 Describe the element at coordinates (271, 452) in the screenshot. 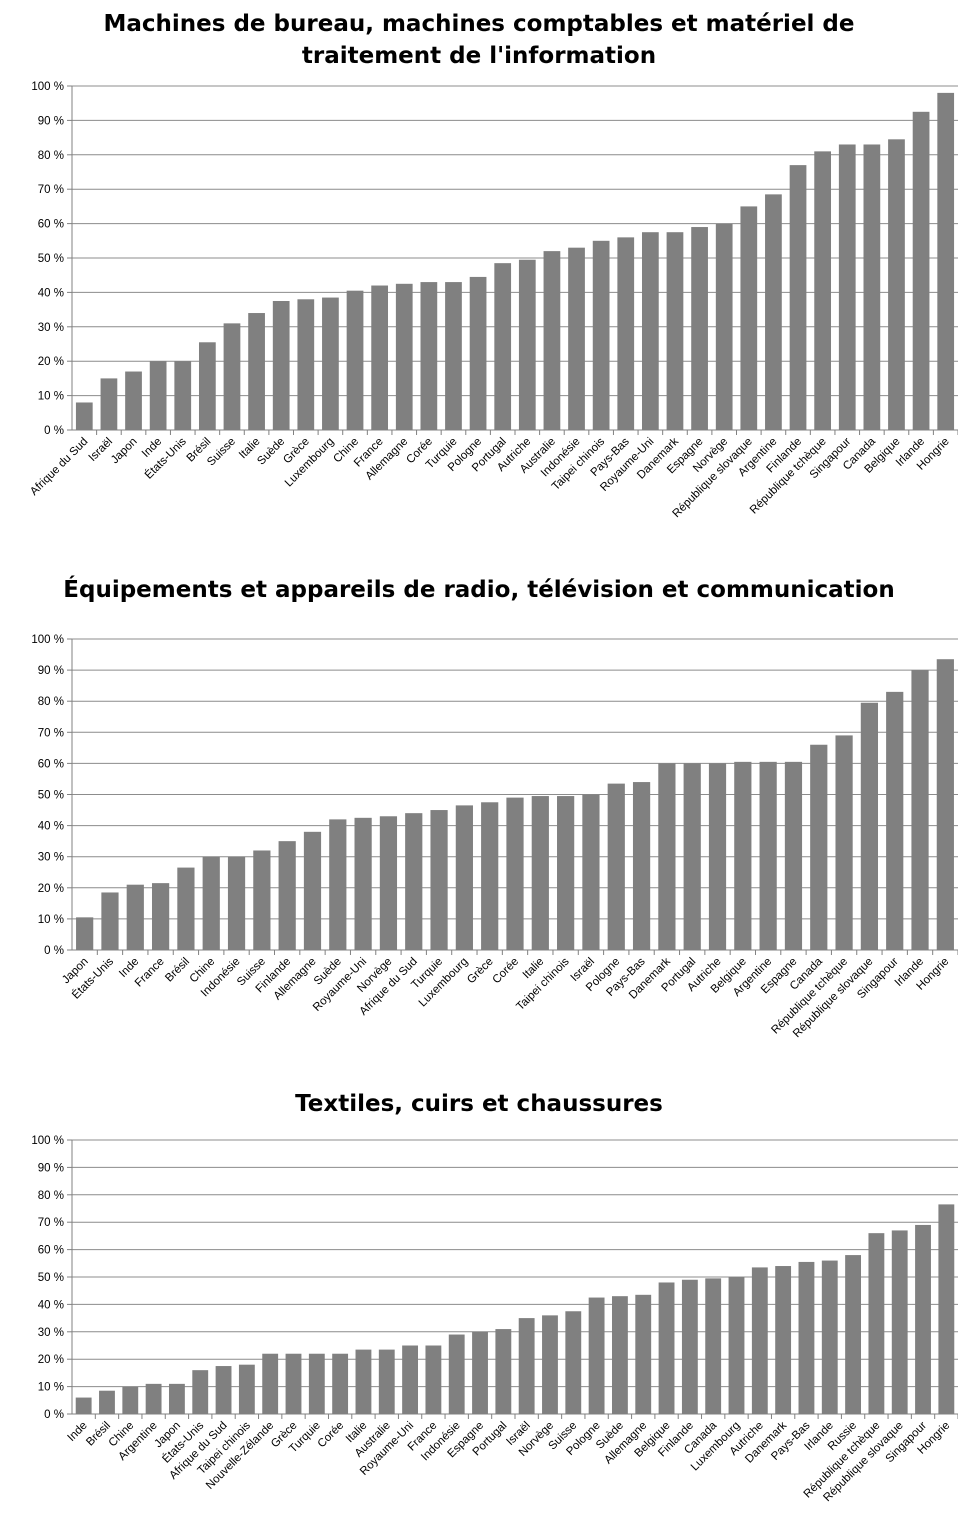

I see `x-tick-label: Suède` at that location.